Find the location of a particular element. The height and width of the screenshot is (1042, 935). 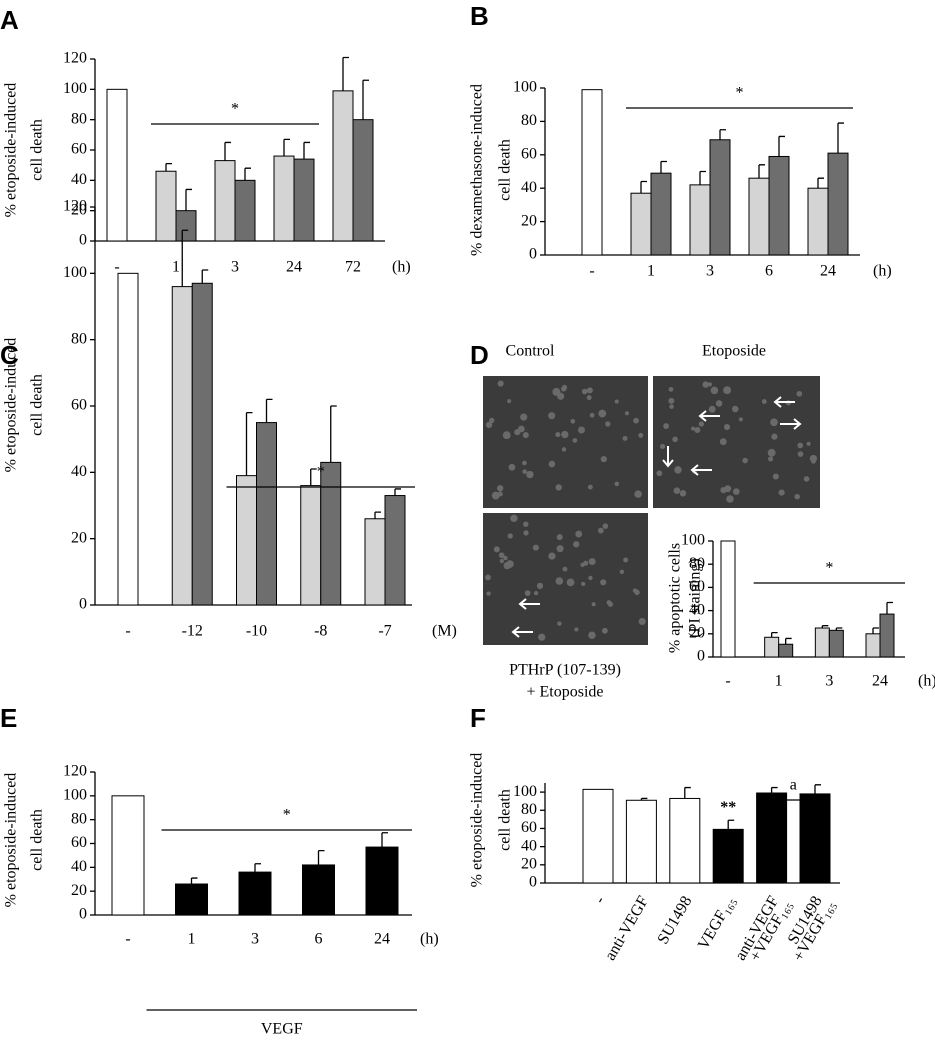

x-unit: (h) is located at coordinates (401, 267).